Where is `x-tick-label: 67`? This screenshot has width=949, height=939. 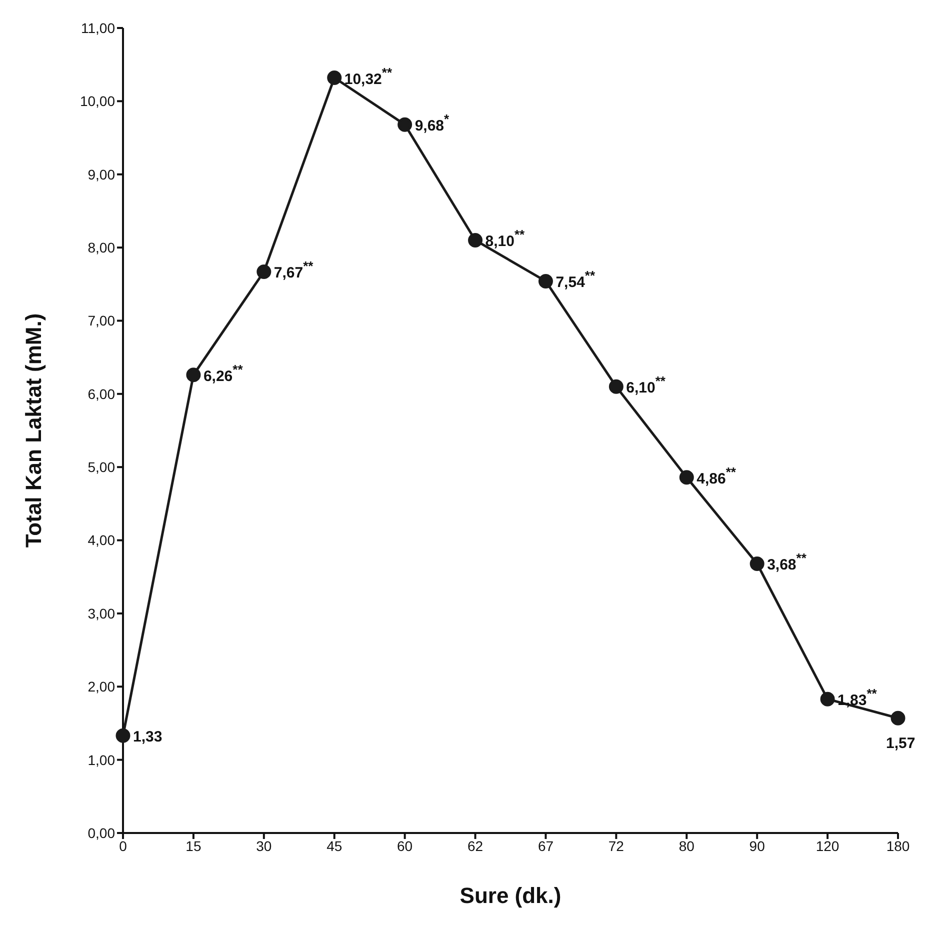
x-tick-label: 67 is located at coordinates (546, 846).